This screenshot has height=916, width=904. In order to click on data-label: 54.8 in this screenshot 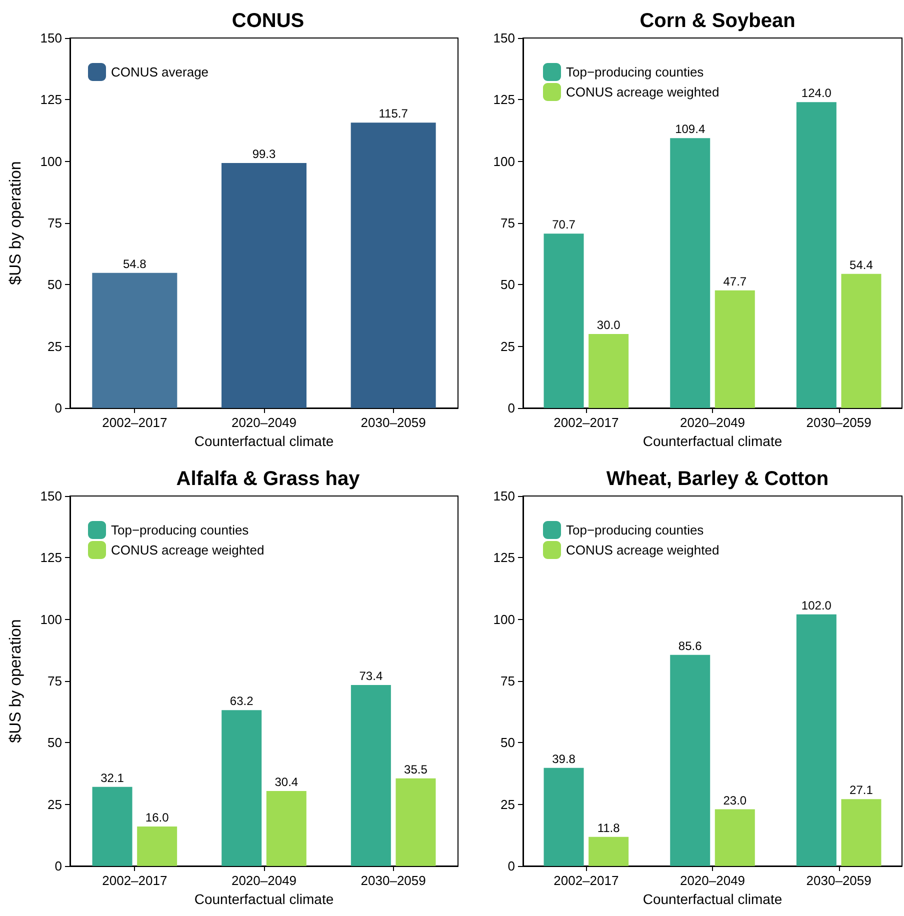, I will do `click(134, 263)`.